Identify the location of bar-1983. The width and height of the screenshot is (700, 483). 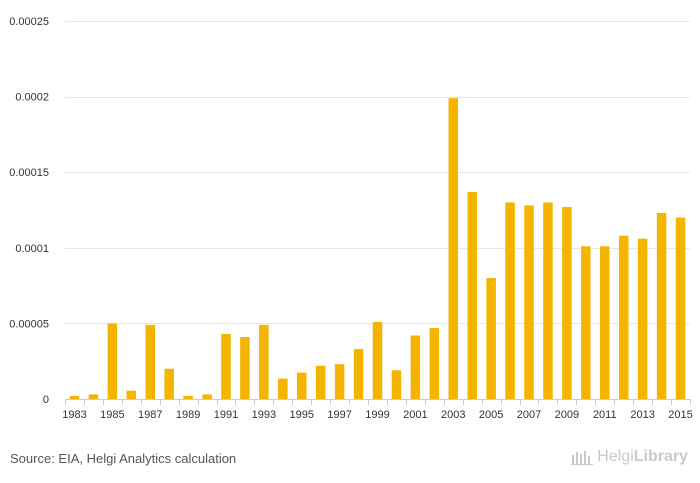
(74, 397).